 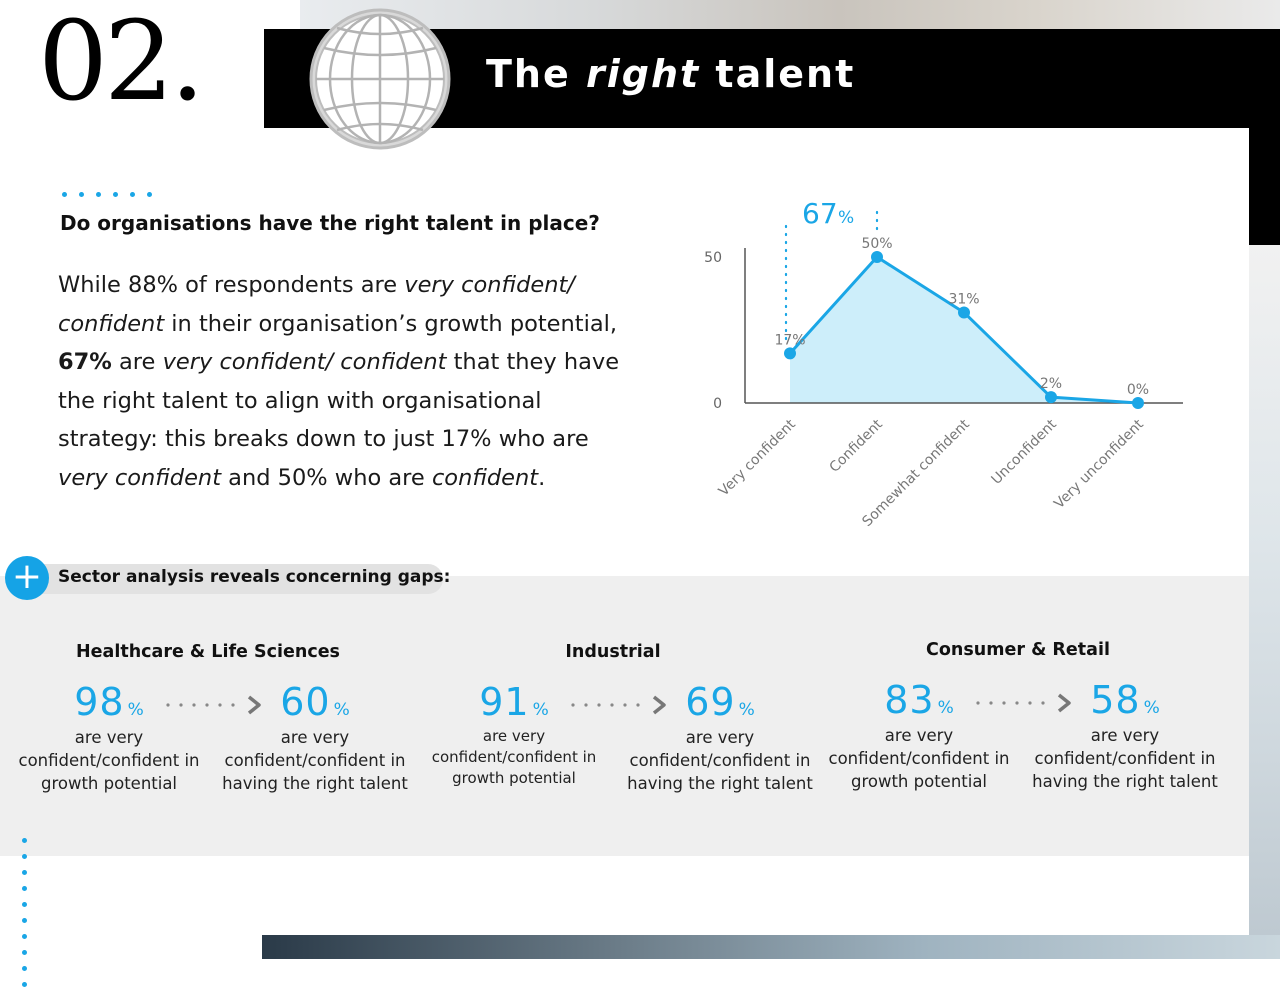 I want to click on sector-heading-pill, so click(x=231, y=579).